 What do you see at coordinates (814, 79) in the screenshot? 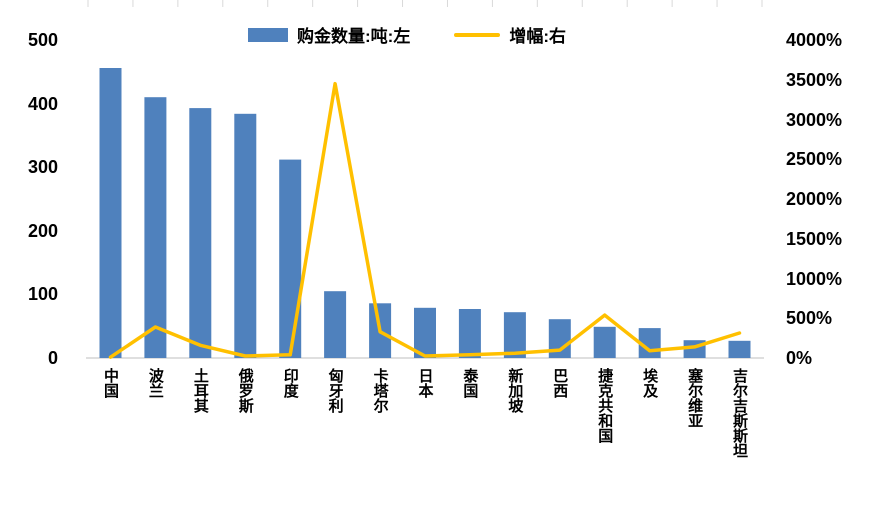
I see `right-axis-tick-label: 3500%` at bounding box center [814, 79].